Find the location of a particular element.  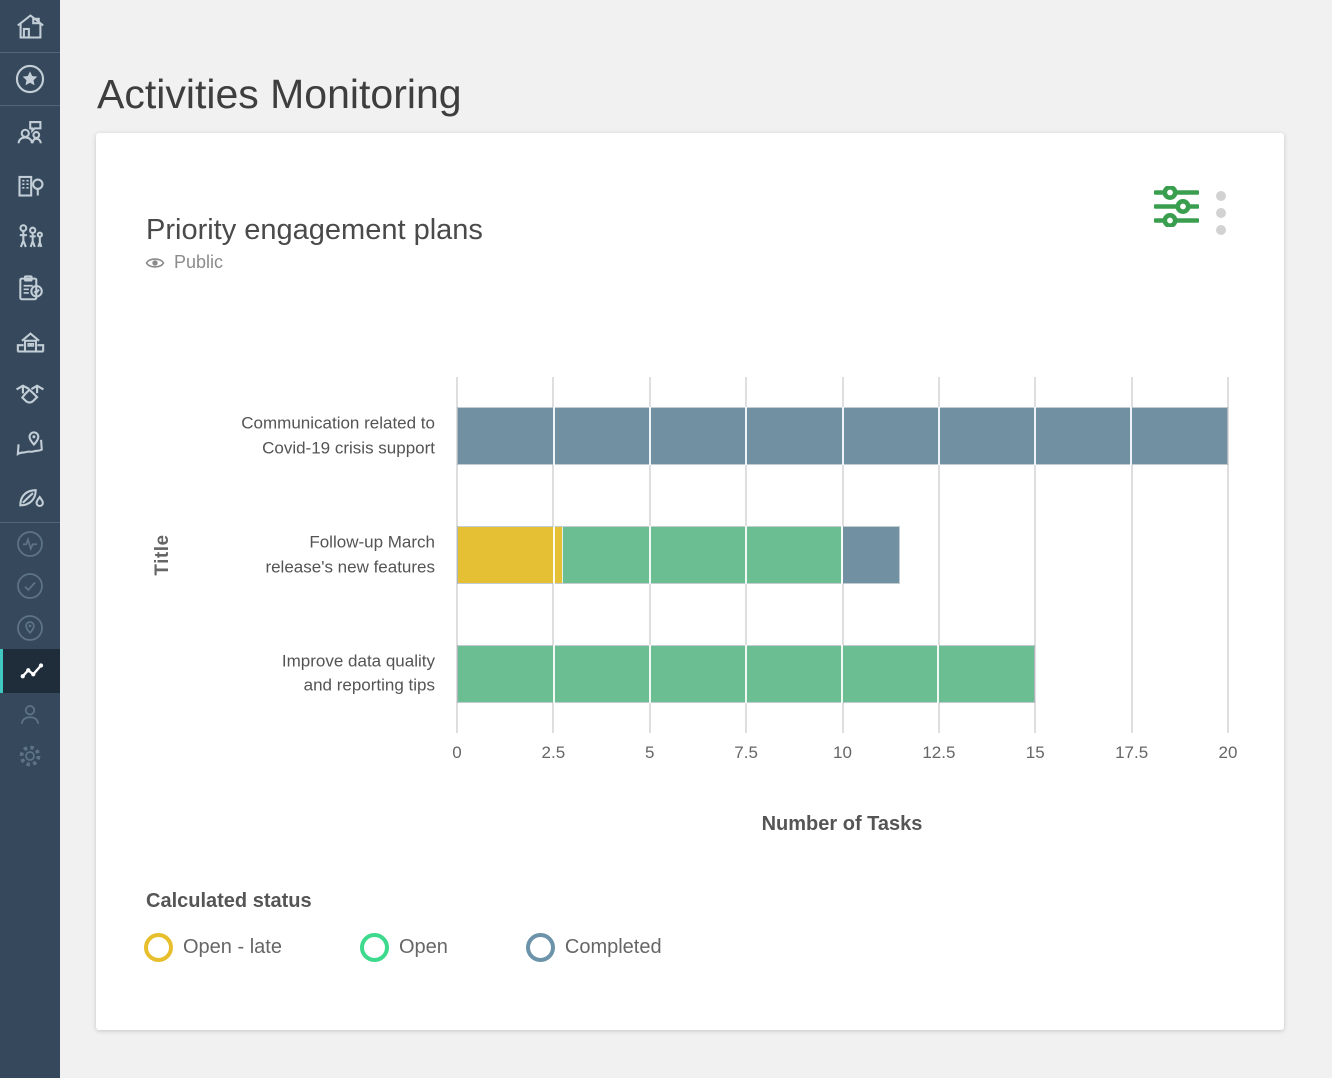

visibility-row: Public is located at coordinates (184, 262).